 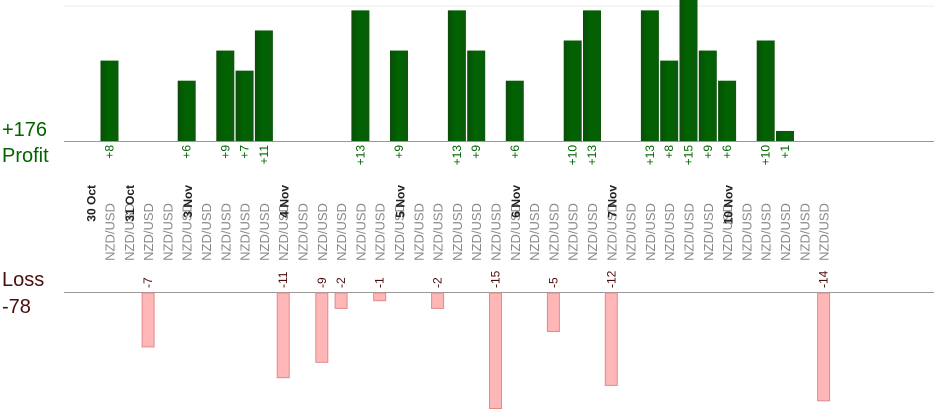 I want to click on loss-value-label: -15, so click(x=496, y=279).